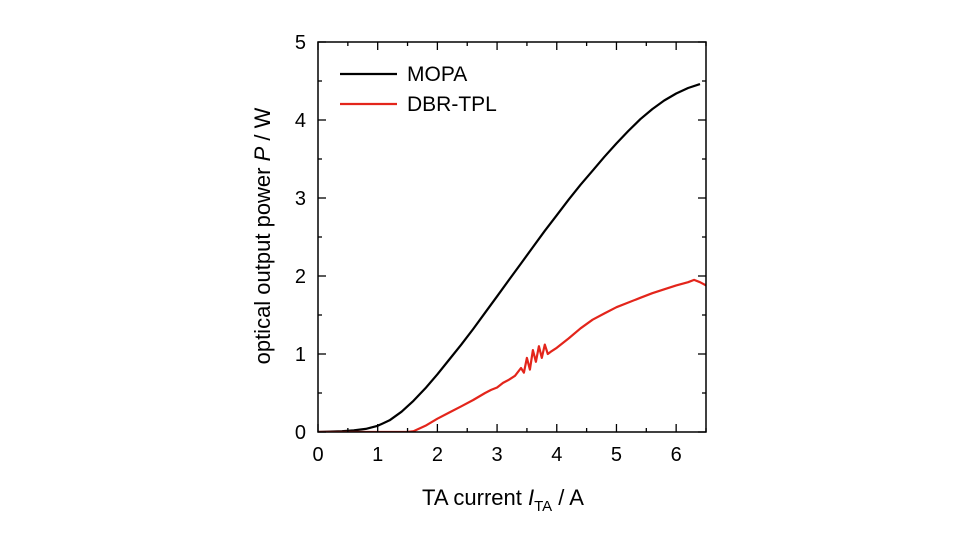 The height and width of the screenshot is (545, 960). What do you see at coordinates (300, 43) in the screenshot?
I see `y-tick-label: 5` at bounding box center [300, 43].